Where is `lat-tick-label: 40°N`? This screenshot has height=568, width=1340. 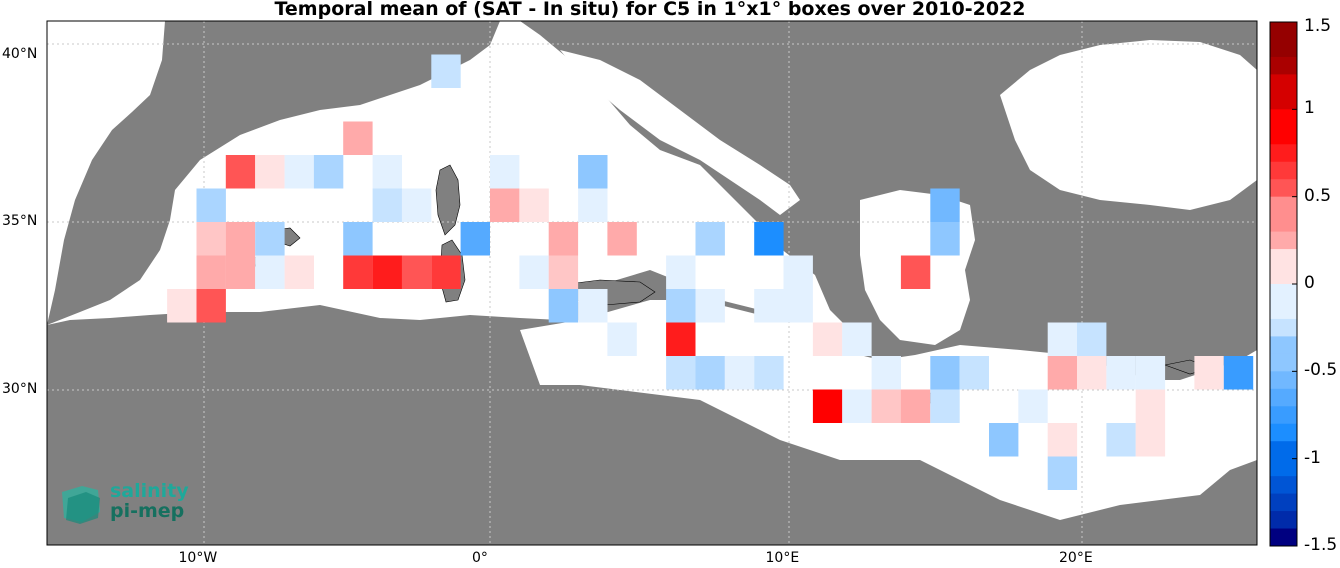
lat-tick-label: 40°N is located at coordinates (20, 53).